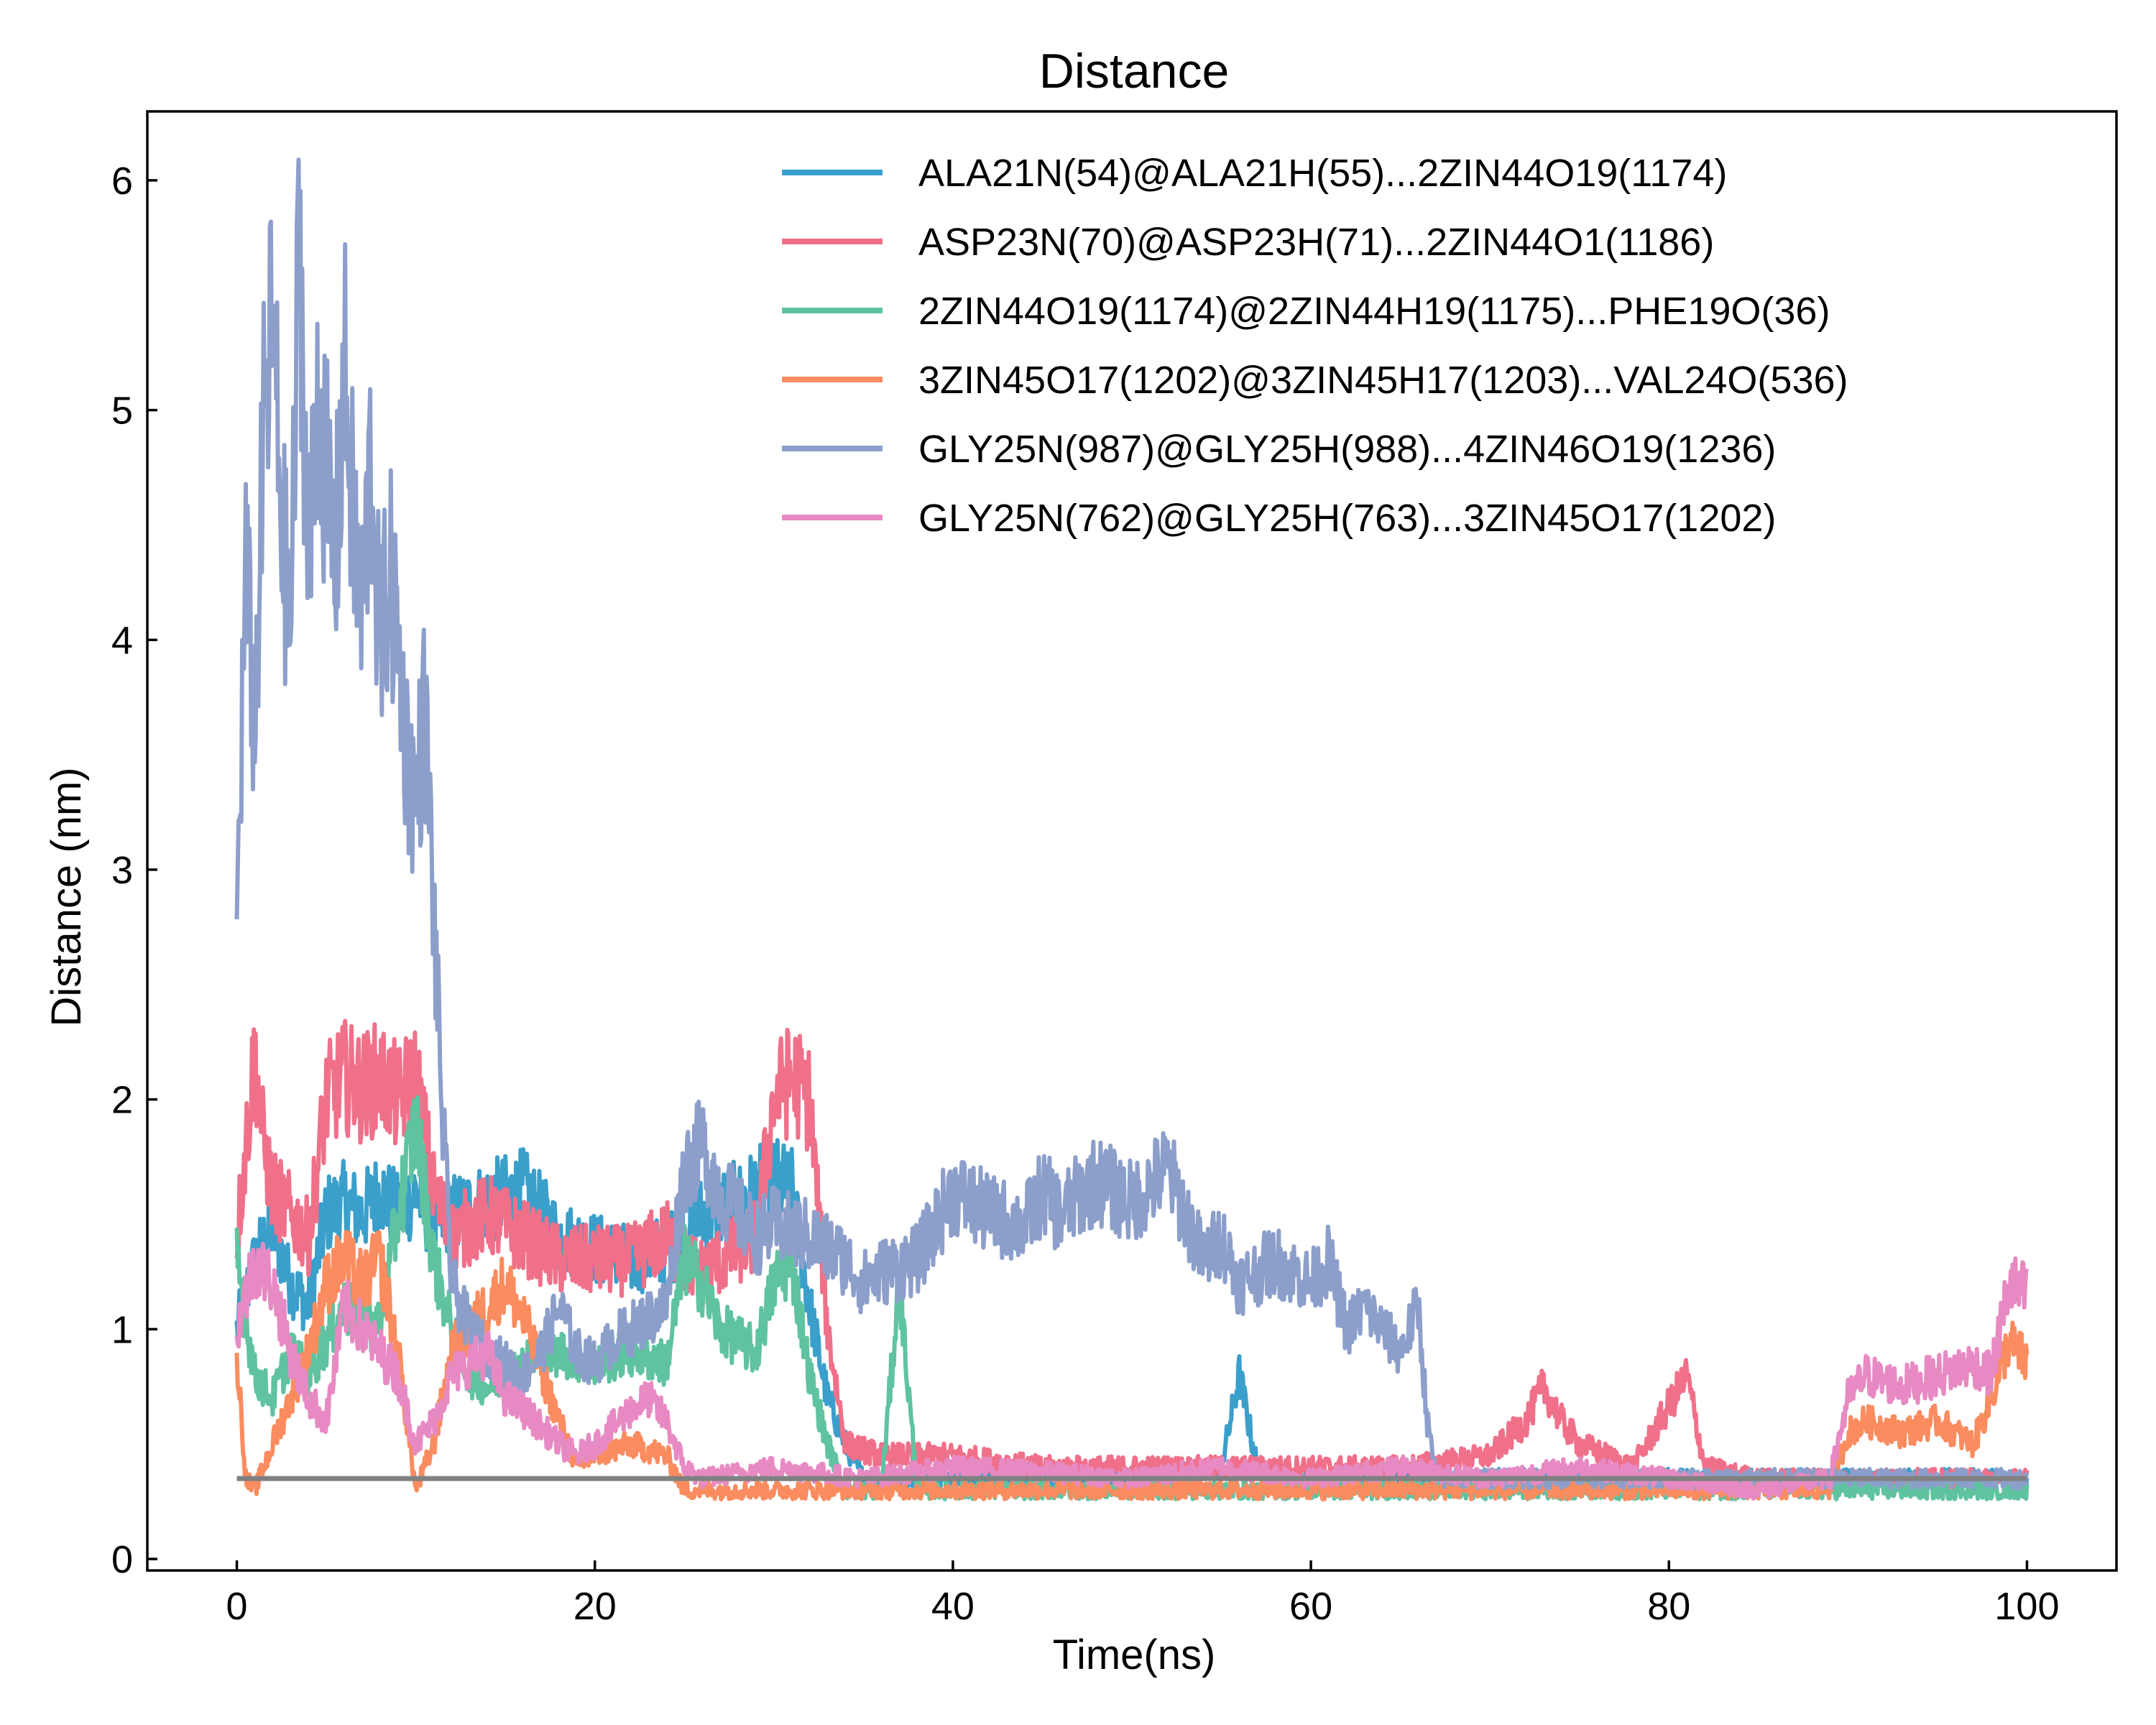  What do you see at coordinates (2026, 1606) in the screenshot?
I see `x-tick-label: 100` at bounding box center [2026, 1606].